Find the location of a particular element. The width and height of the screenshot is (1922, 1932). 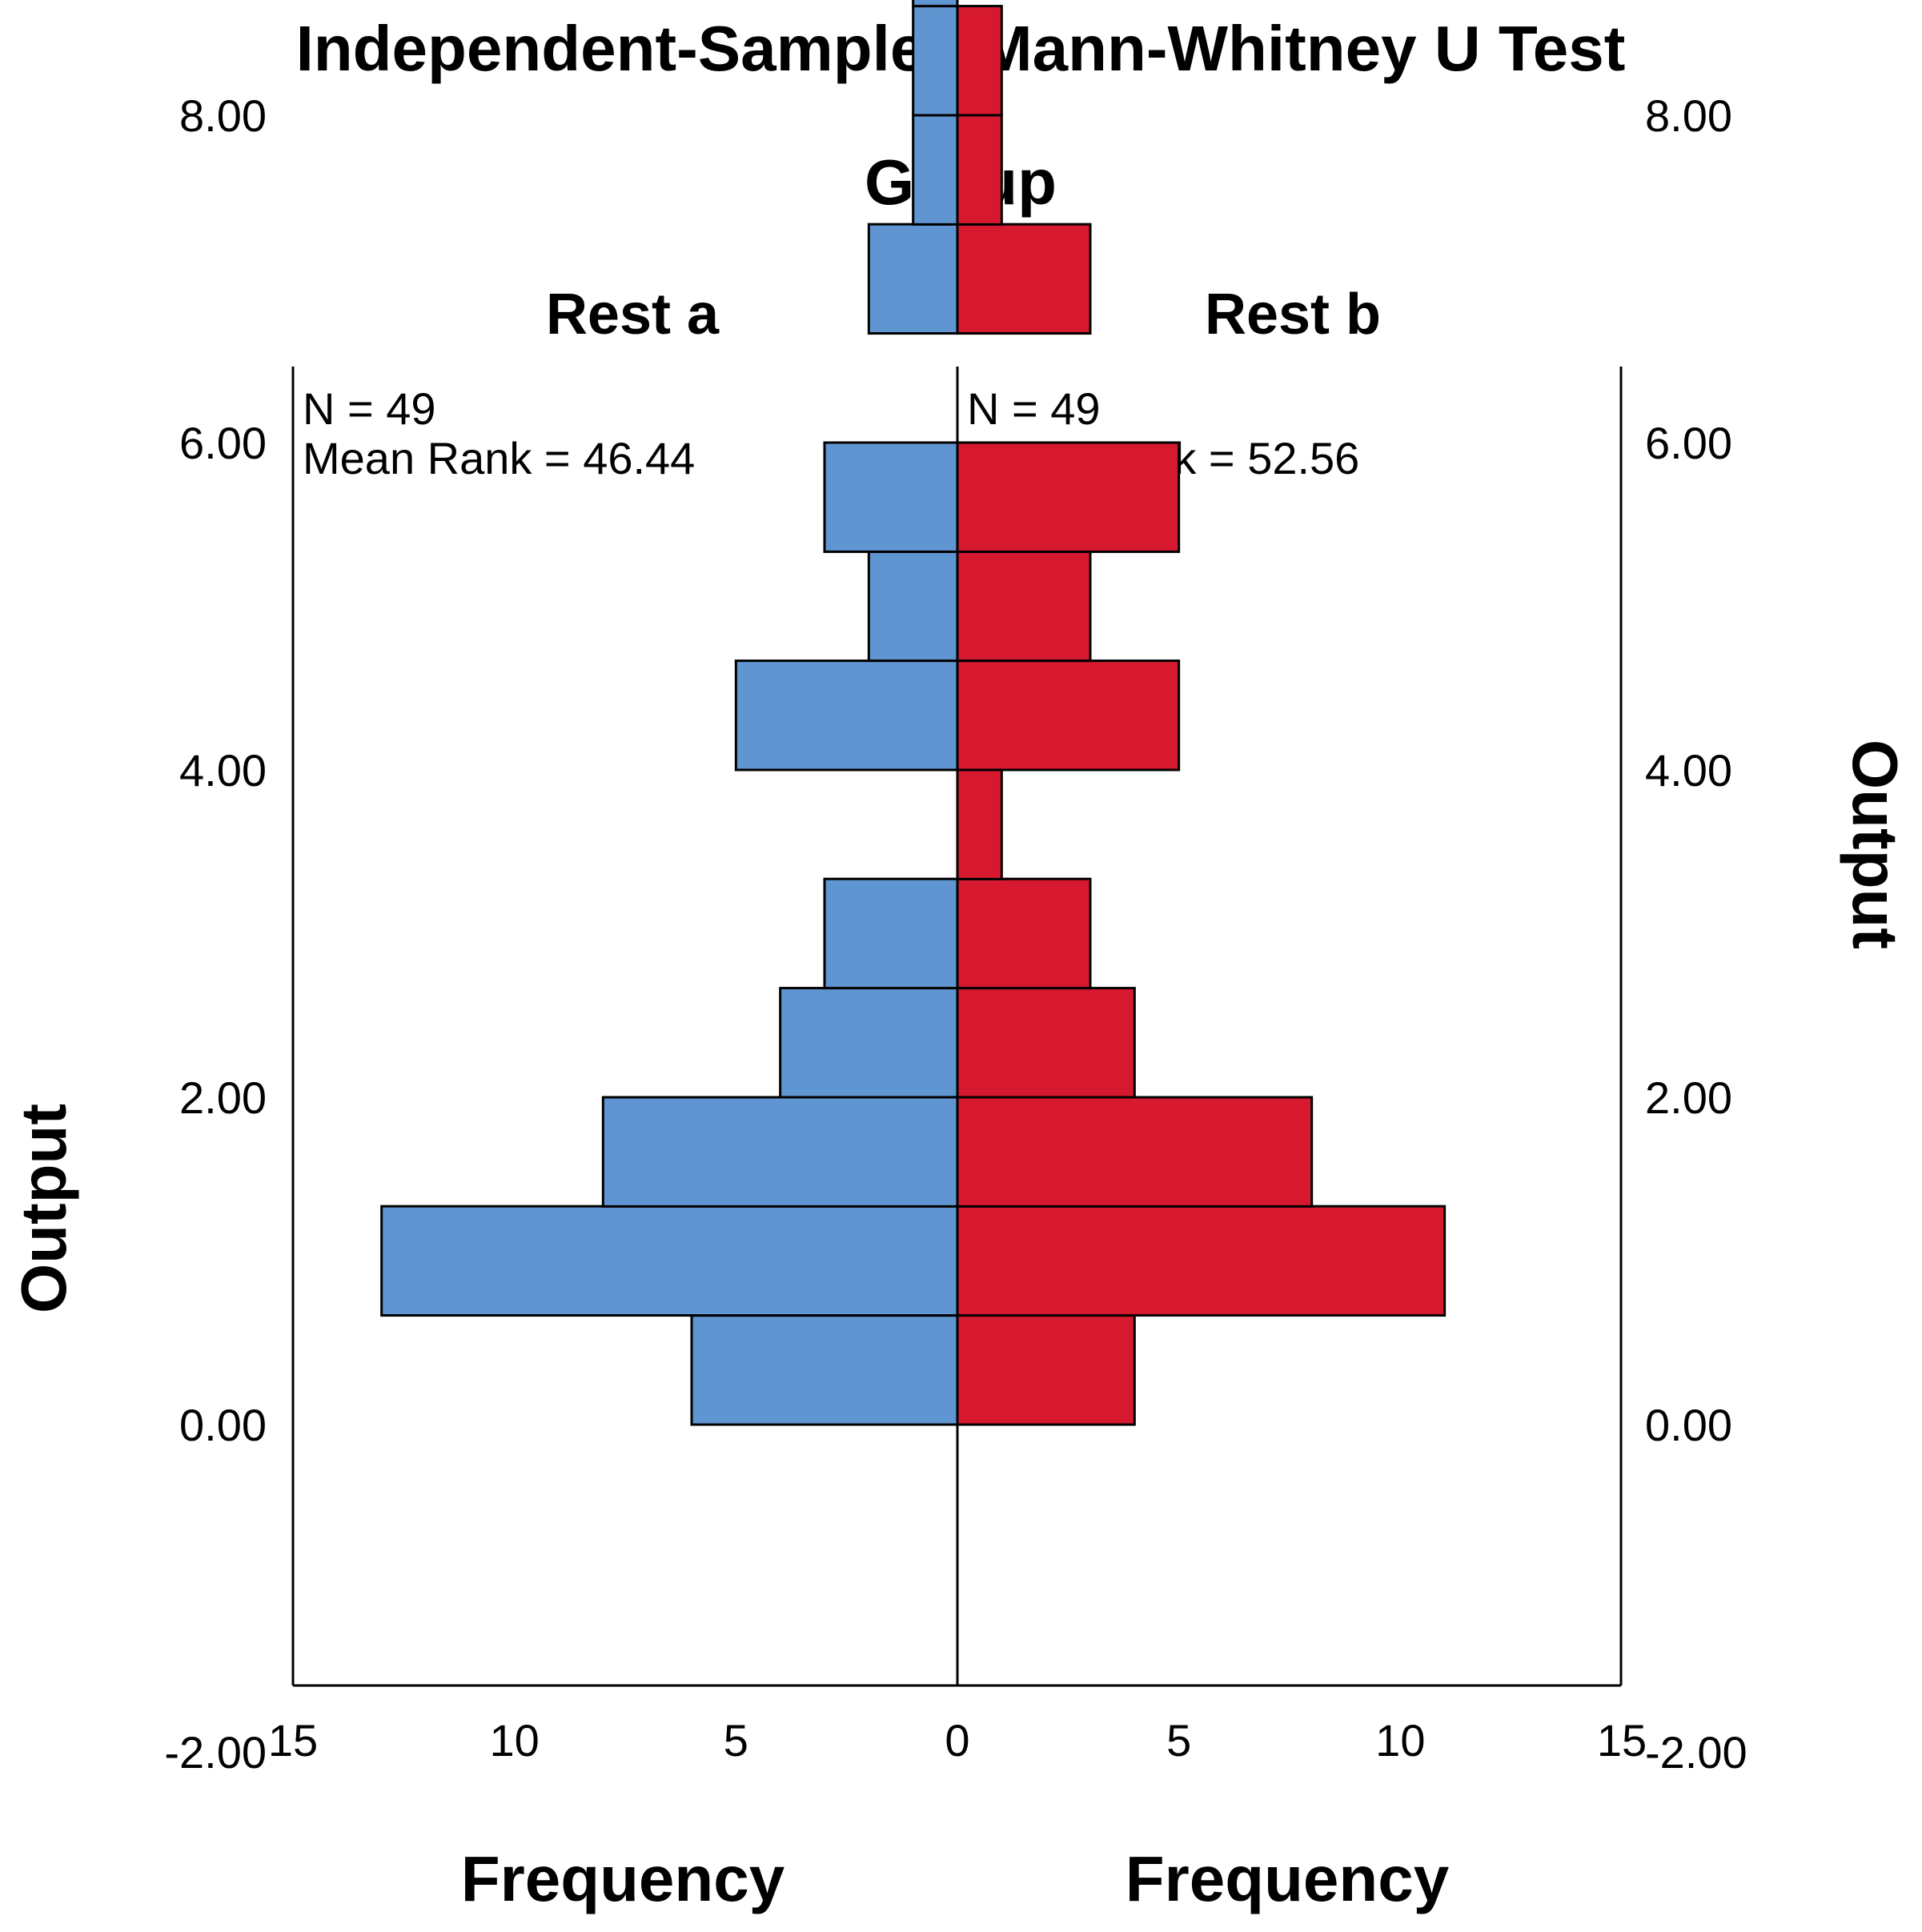

mean-rank-label-rest-a: Mean Rank = 46.44 is located at coordinates (499, 458).